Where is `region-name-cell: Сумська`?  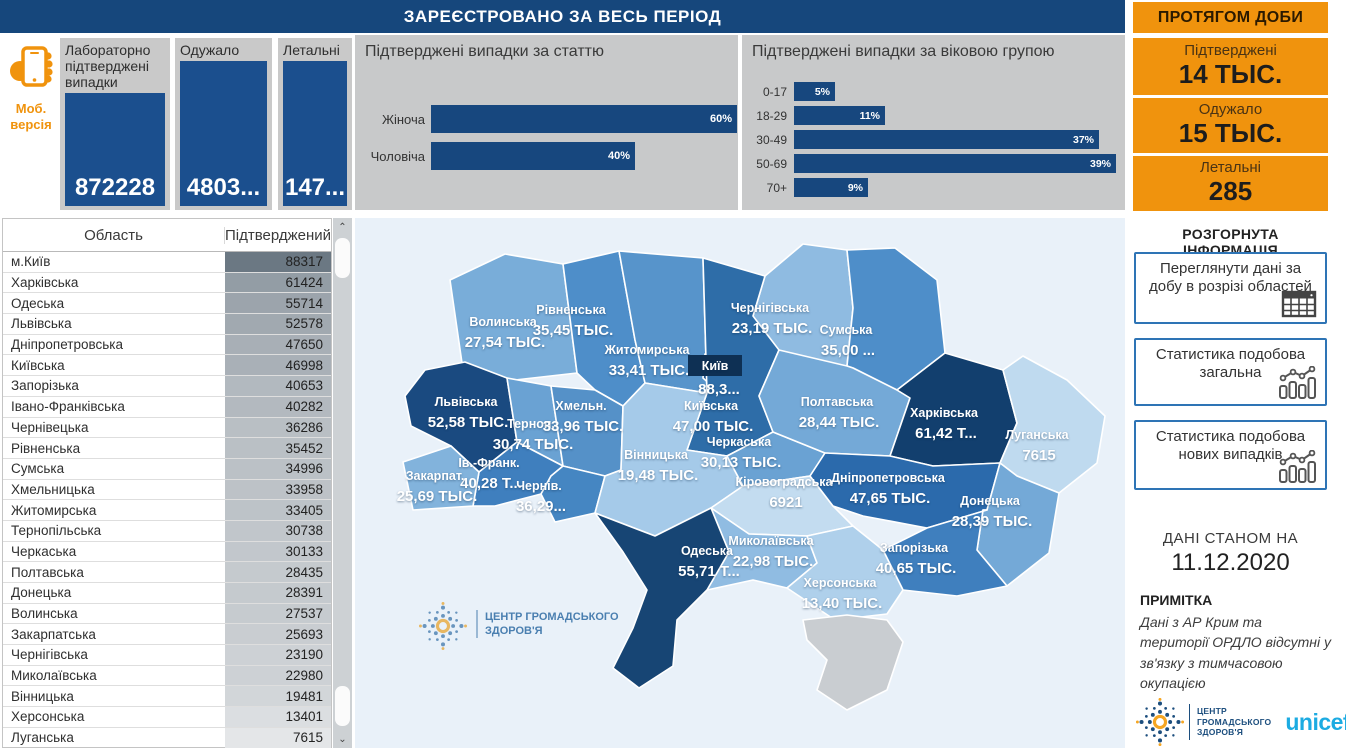
region-name-cell: Сумська is located at coordinates (38, 469).